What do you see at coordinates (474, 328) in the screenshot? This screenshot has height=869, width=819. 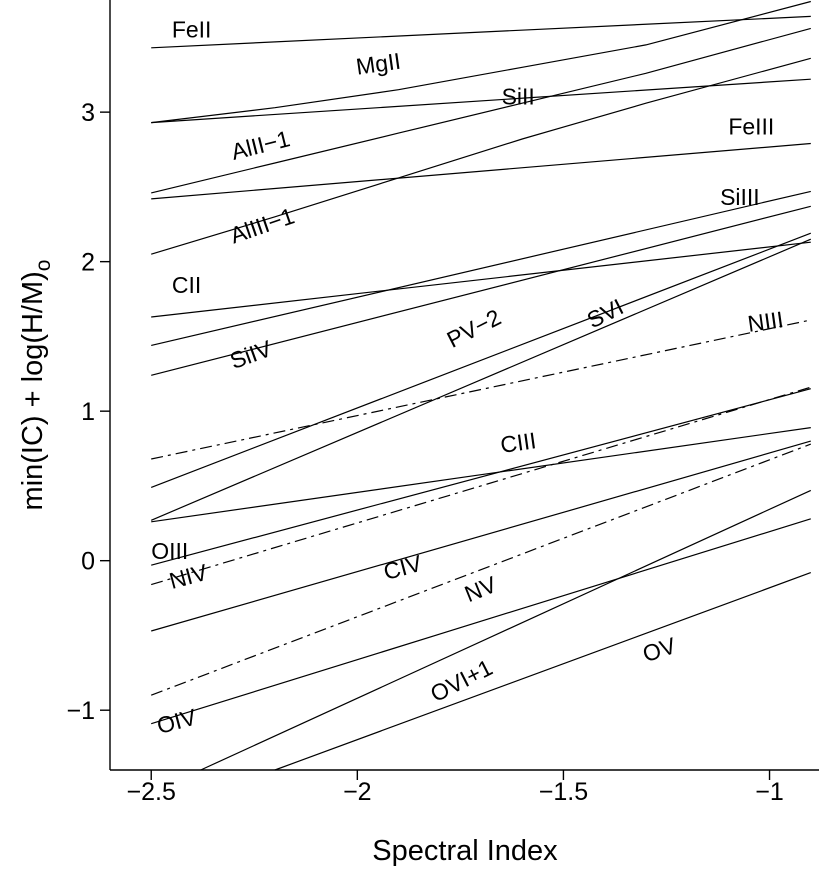 I see `ion-label-pv-2: PV−2` at bounding box center [474, 328].